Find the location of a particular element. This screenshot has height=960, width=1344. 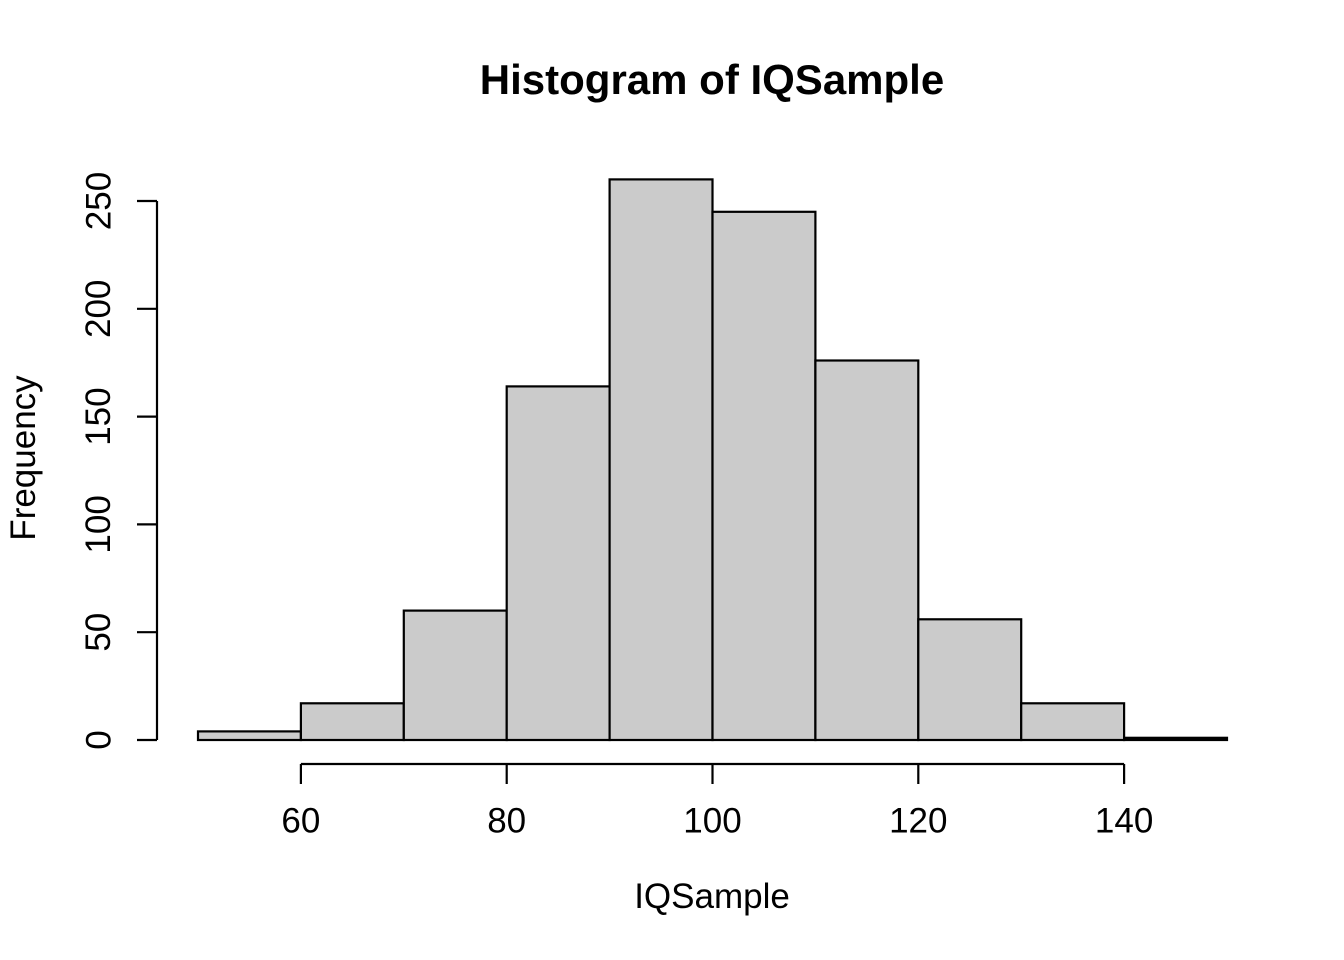

y-tick-label: 100 is located at coordinates (98, 524).